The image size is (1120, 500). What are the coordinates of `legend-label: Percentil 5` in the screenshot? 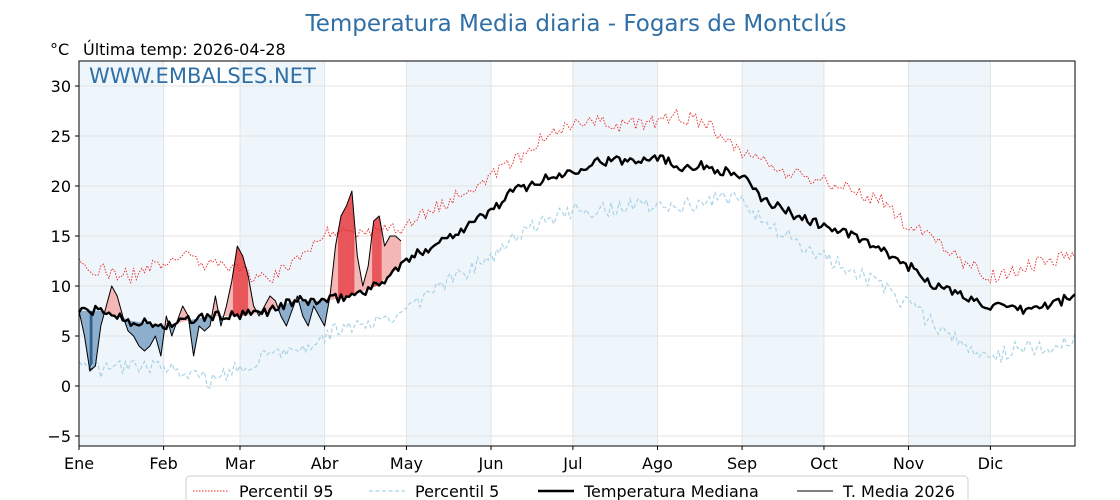 It's located at (457, 491).